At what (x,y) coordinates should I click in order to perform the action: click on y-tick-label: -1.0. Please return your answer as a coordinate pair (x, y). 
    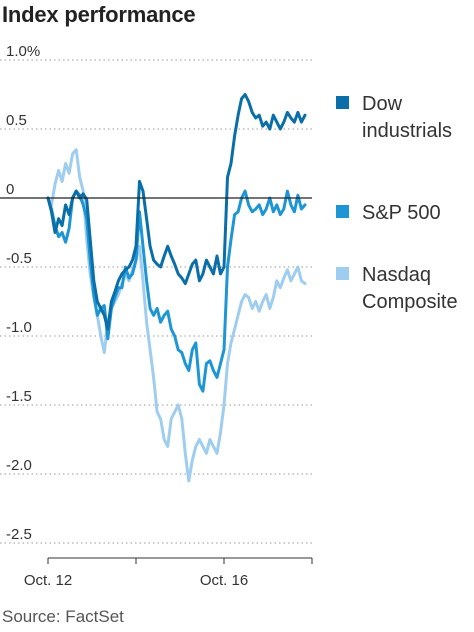
    Looking at the image, I should click on (19, 327).